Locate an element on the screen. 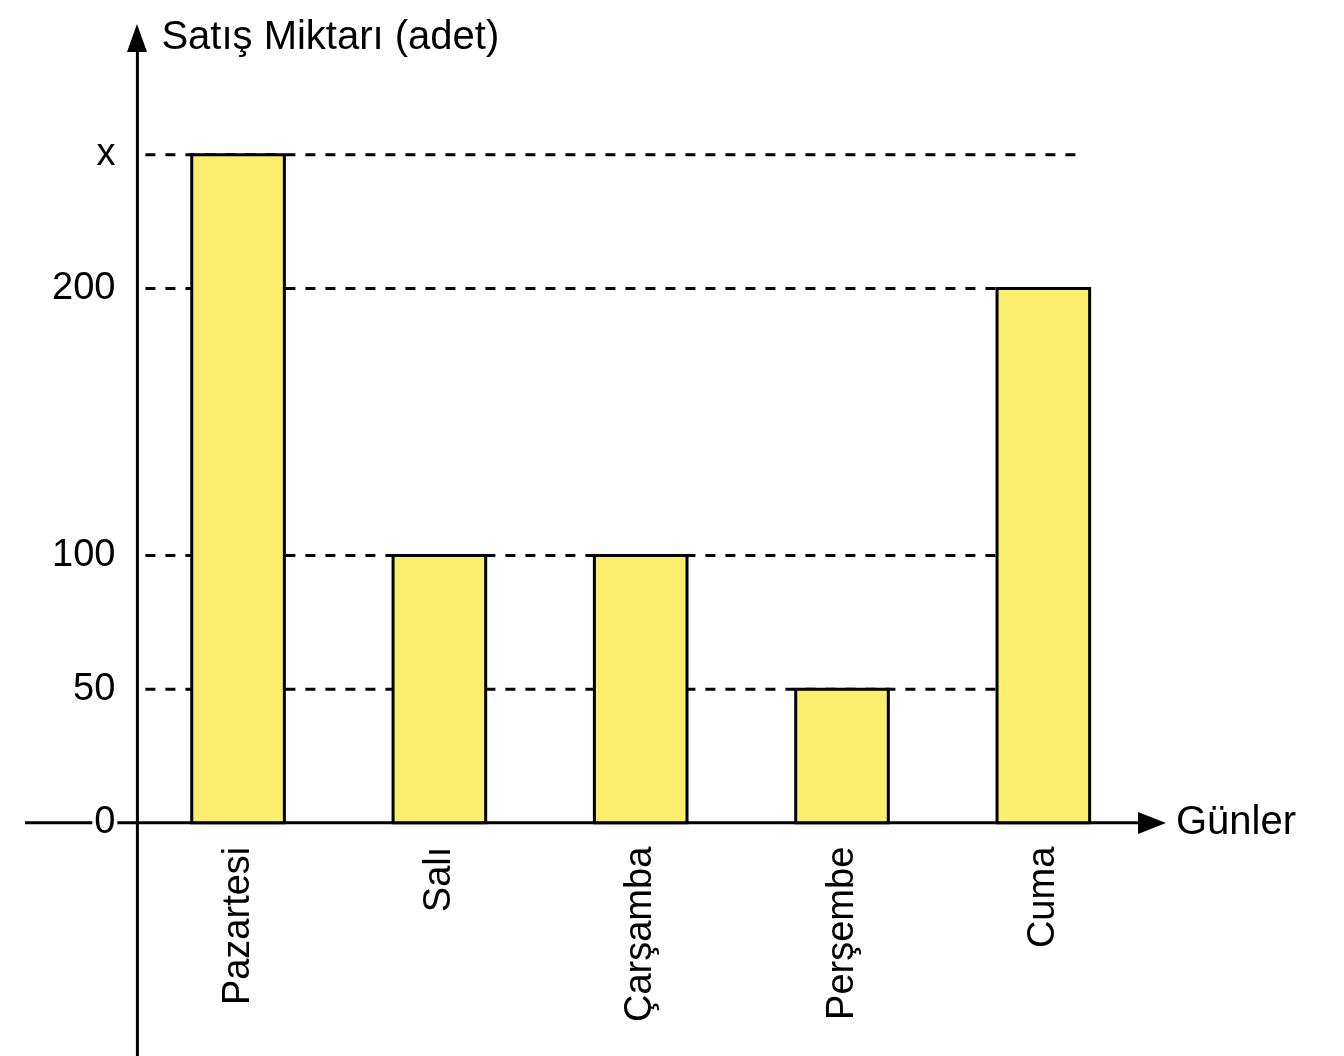 The width and height of the screenshot is (1344, 1056). x-tick-label: Salı is located at coordinates (436, 879).